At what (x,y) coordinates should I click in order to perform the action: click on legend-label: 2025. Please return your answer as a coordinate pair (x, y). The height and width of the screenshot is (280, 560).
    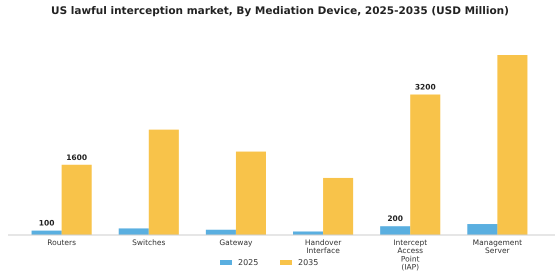
    Looking at the image, I should click on (248, 262).